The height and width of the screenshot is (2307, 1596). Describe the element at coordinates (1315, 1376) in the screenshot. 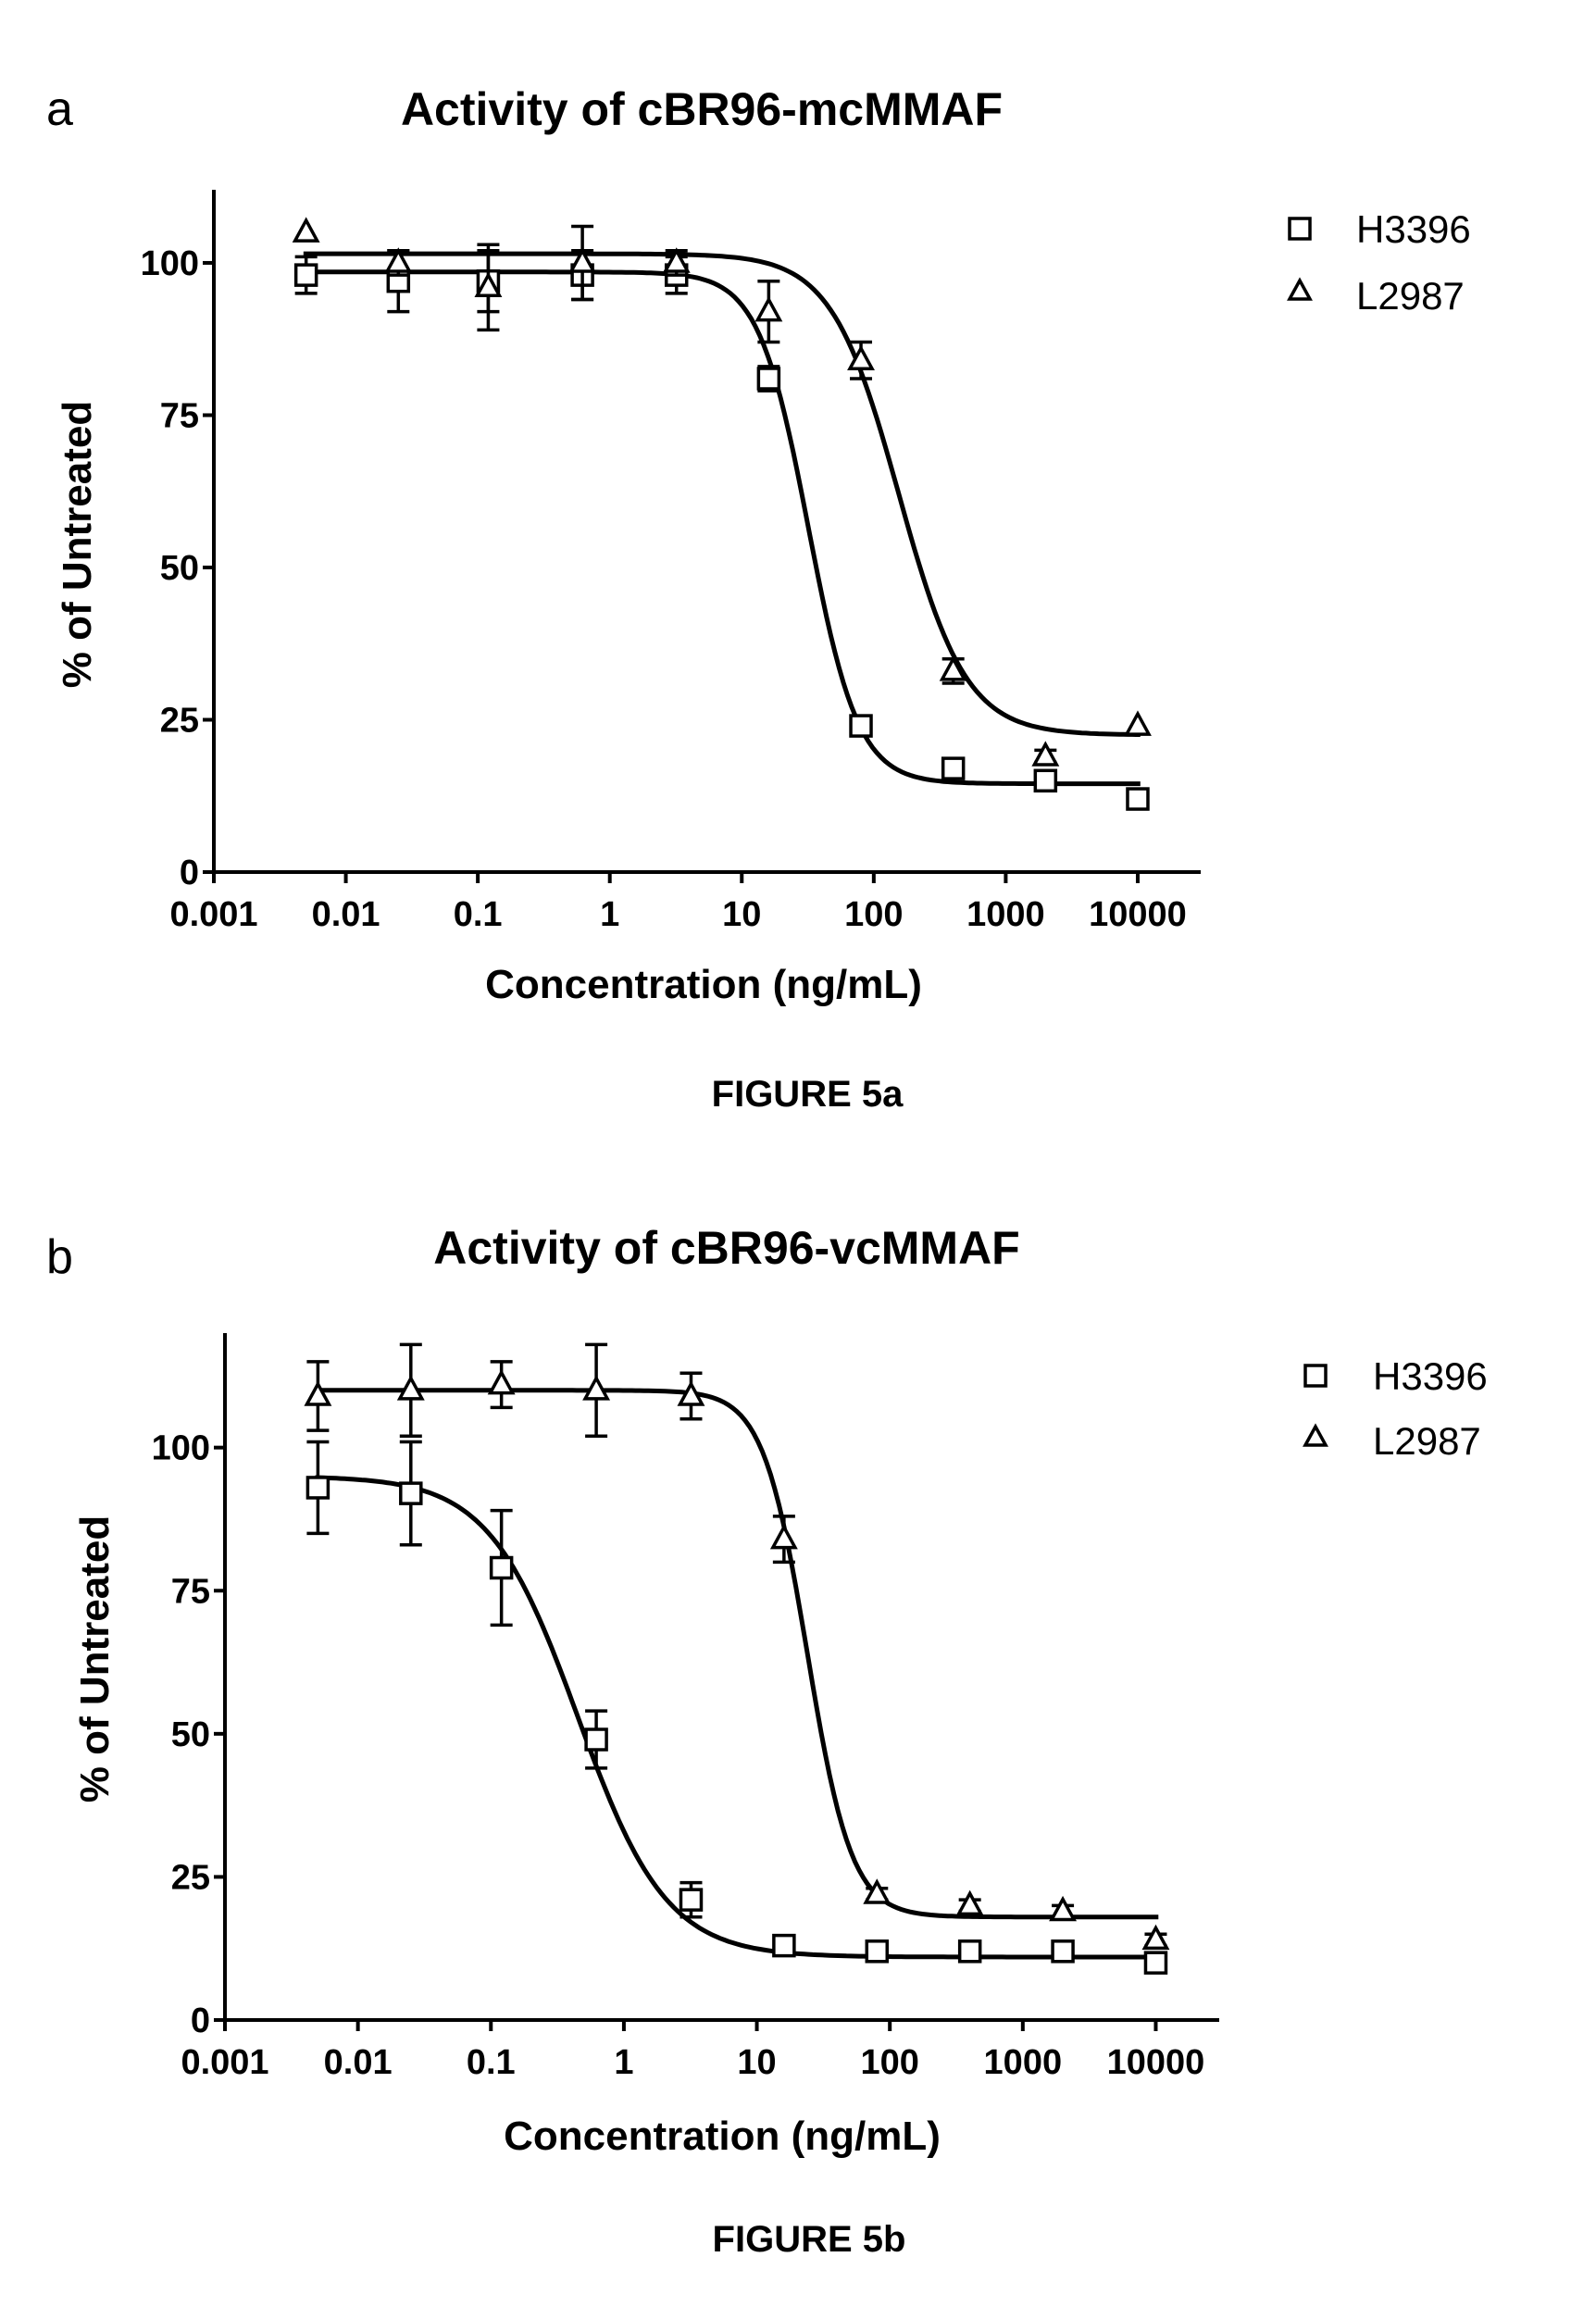

I see `panel-b-legend-square-marker` at that location.